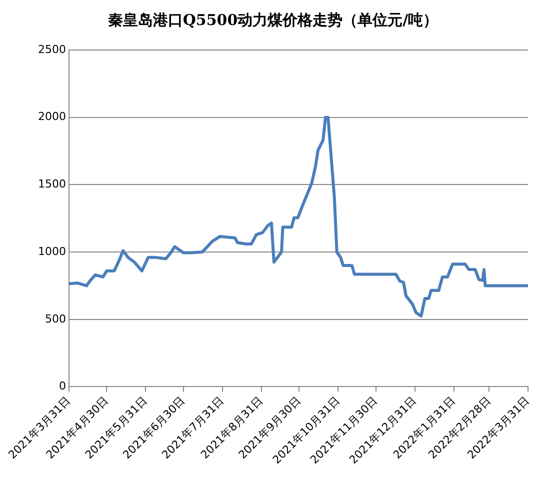 The width and height of the screenshot is (556, 479). Describe the element at coordinates (52, 49) in the screenshot. I see `y-tick-label: 2500` at that location.